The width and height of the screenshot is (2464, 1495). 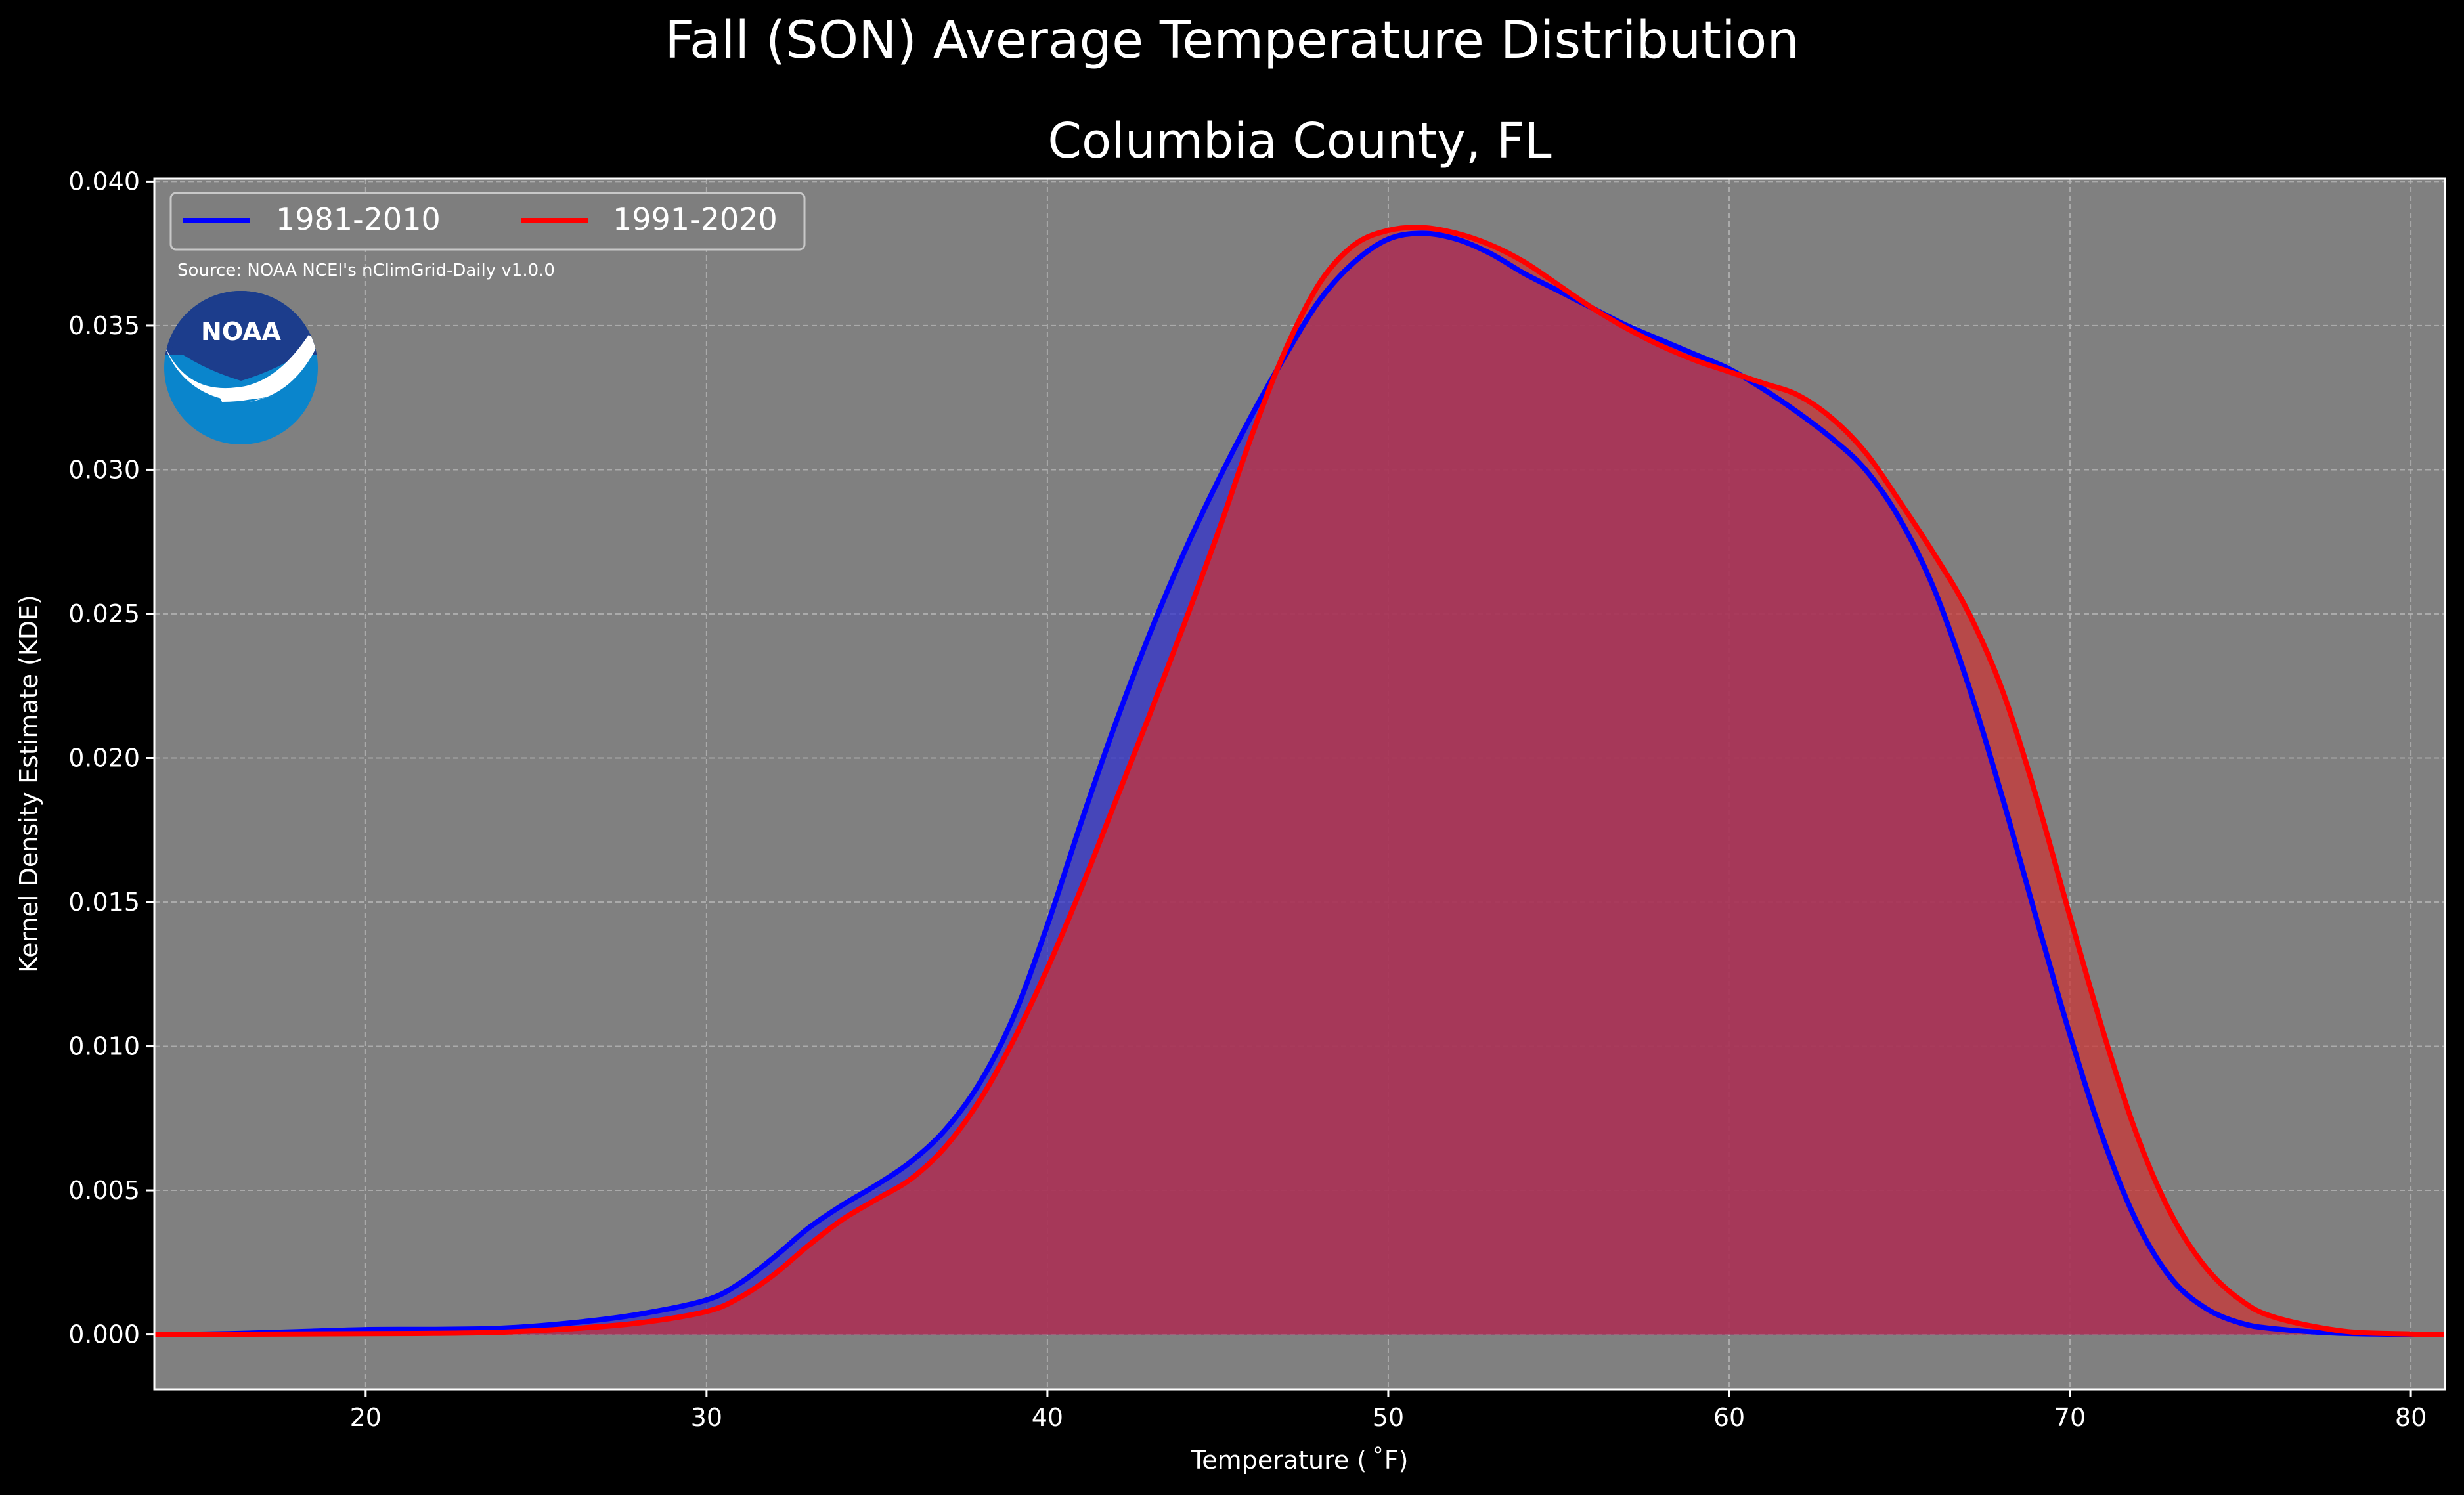 What do you see at coordinates (28, 784) in the screenshot?
I see `y-axis-label: Kernel Density Estimate (KDE)` at bounding box center [28, 784].